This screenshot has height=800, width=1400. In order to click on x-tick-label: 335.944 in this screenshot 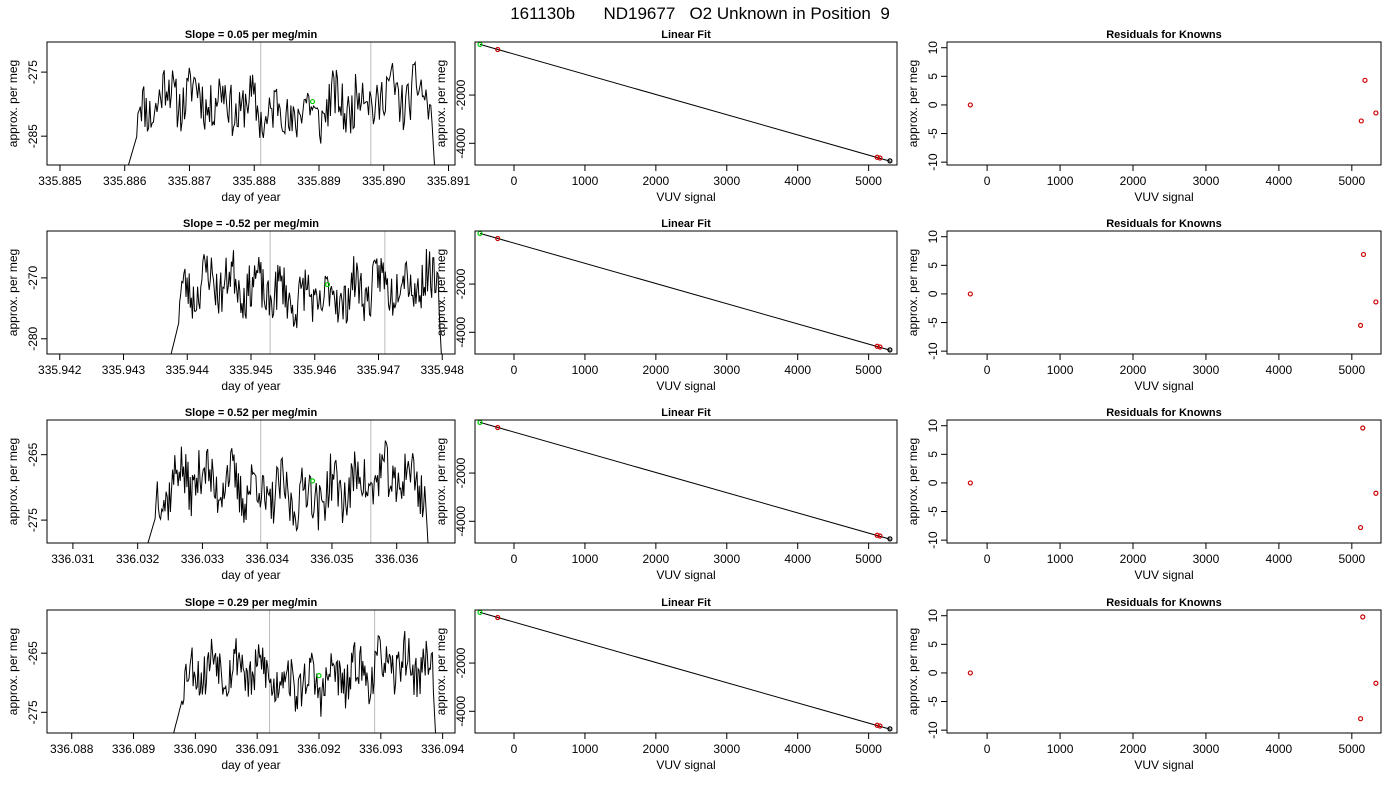, I will do `click(188, 370)`.